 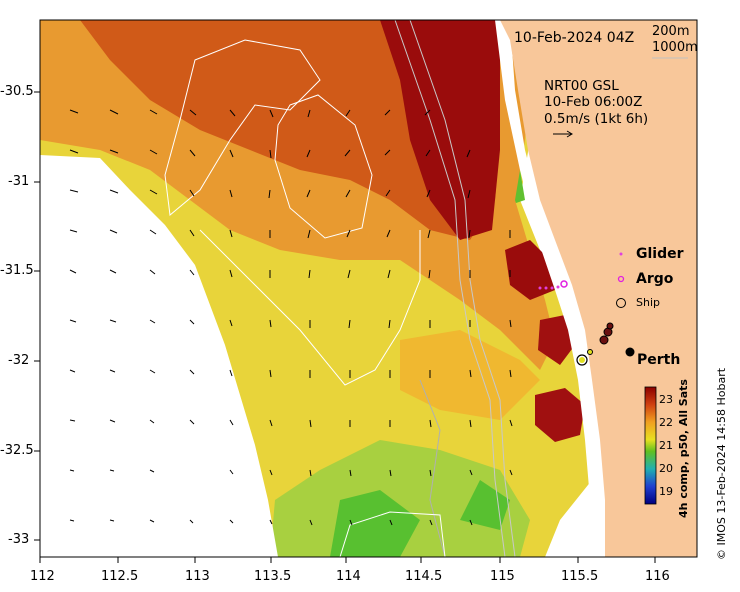 I want to click on bathymetry-contours, so click(x=455, y=288).